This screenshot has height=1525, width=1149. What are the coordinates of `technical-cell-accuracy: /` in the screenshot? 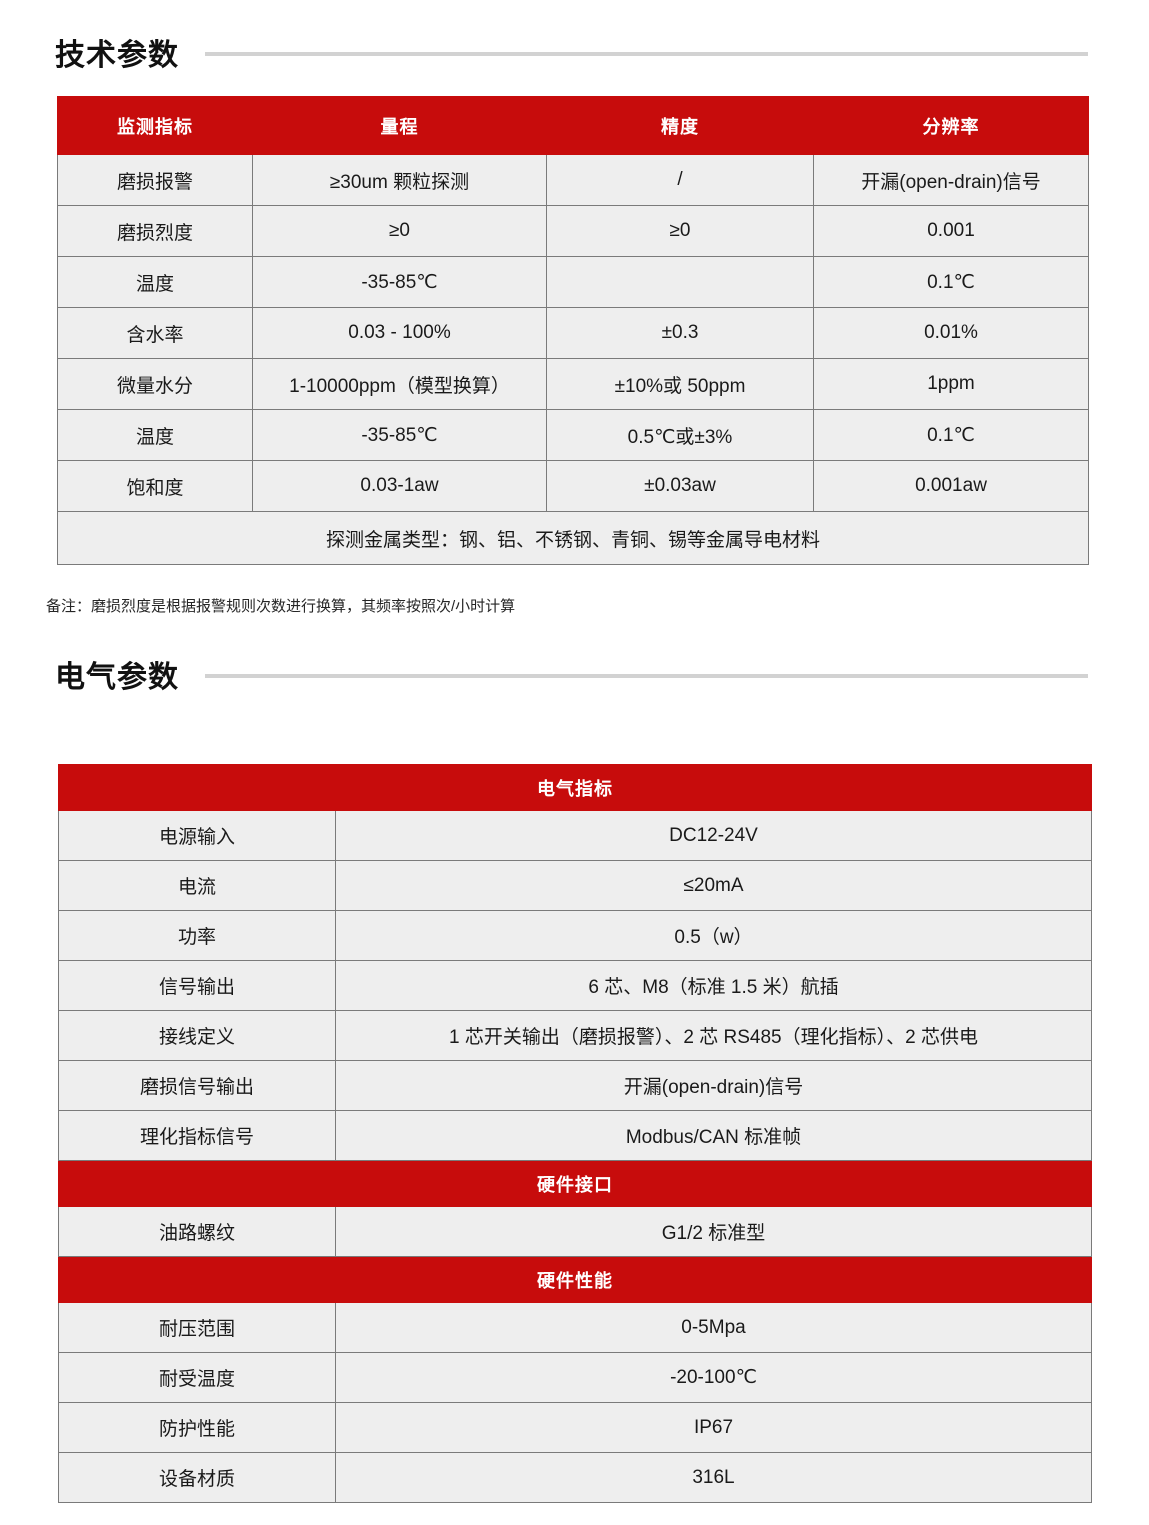 It's located at (680, 180).